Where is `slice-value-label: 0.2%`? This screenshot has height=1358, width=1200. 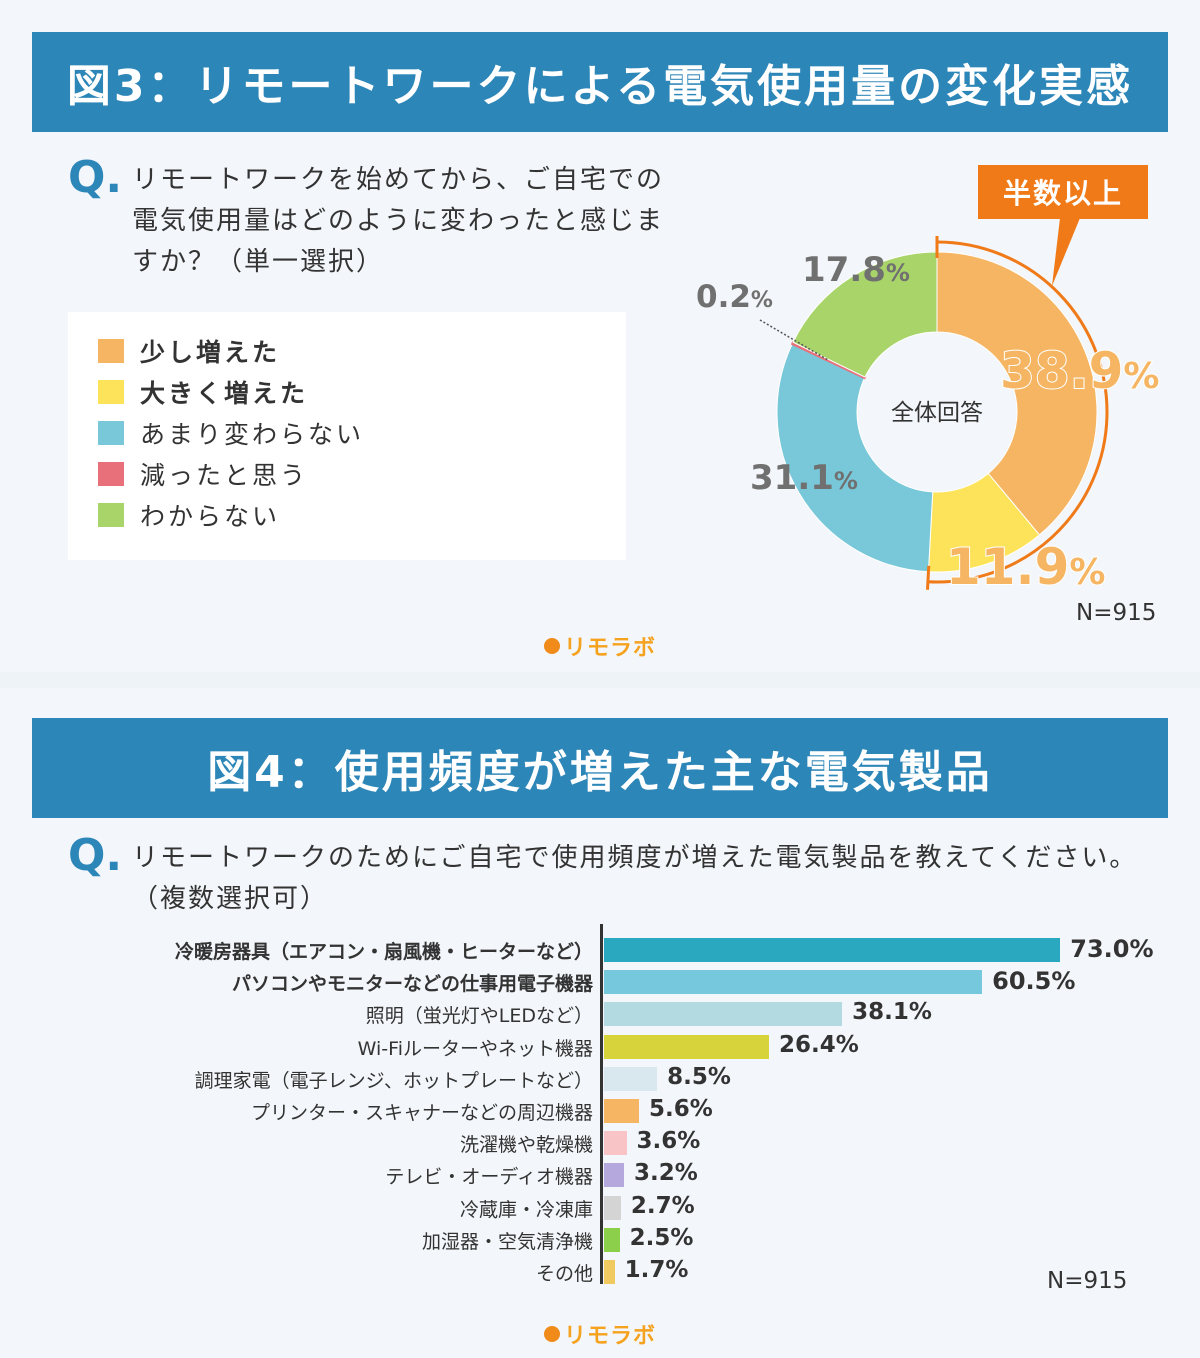 slice-value-label: 0.2% is located at coordinates (734, 297).